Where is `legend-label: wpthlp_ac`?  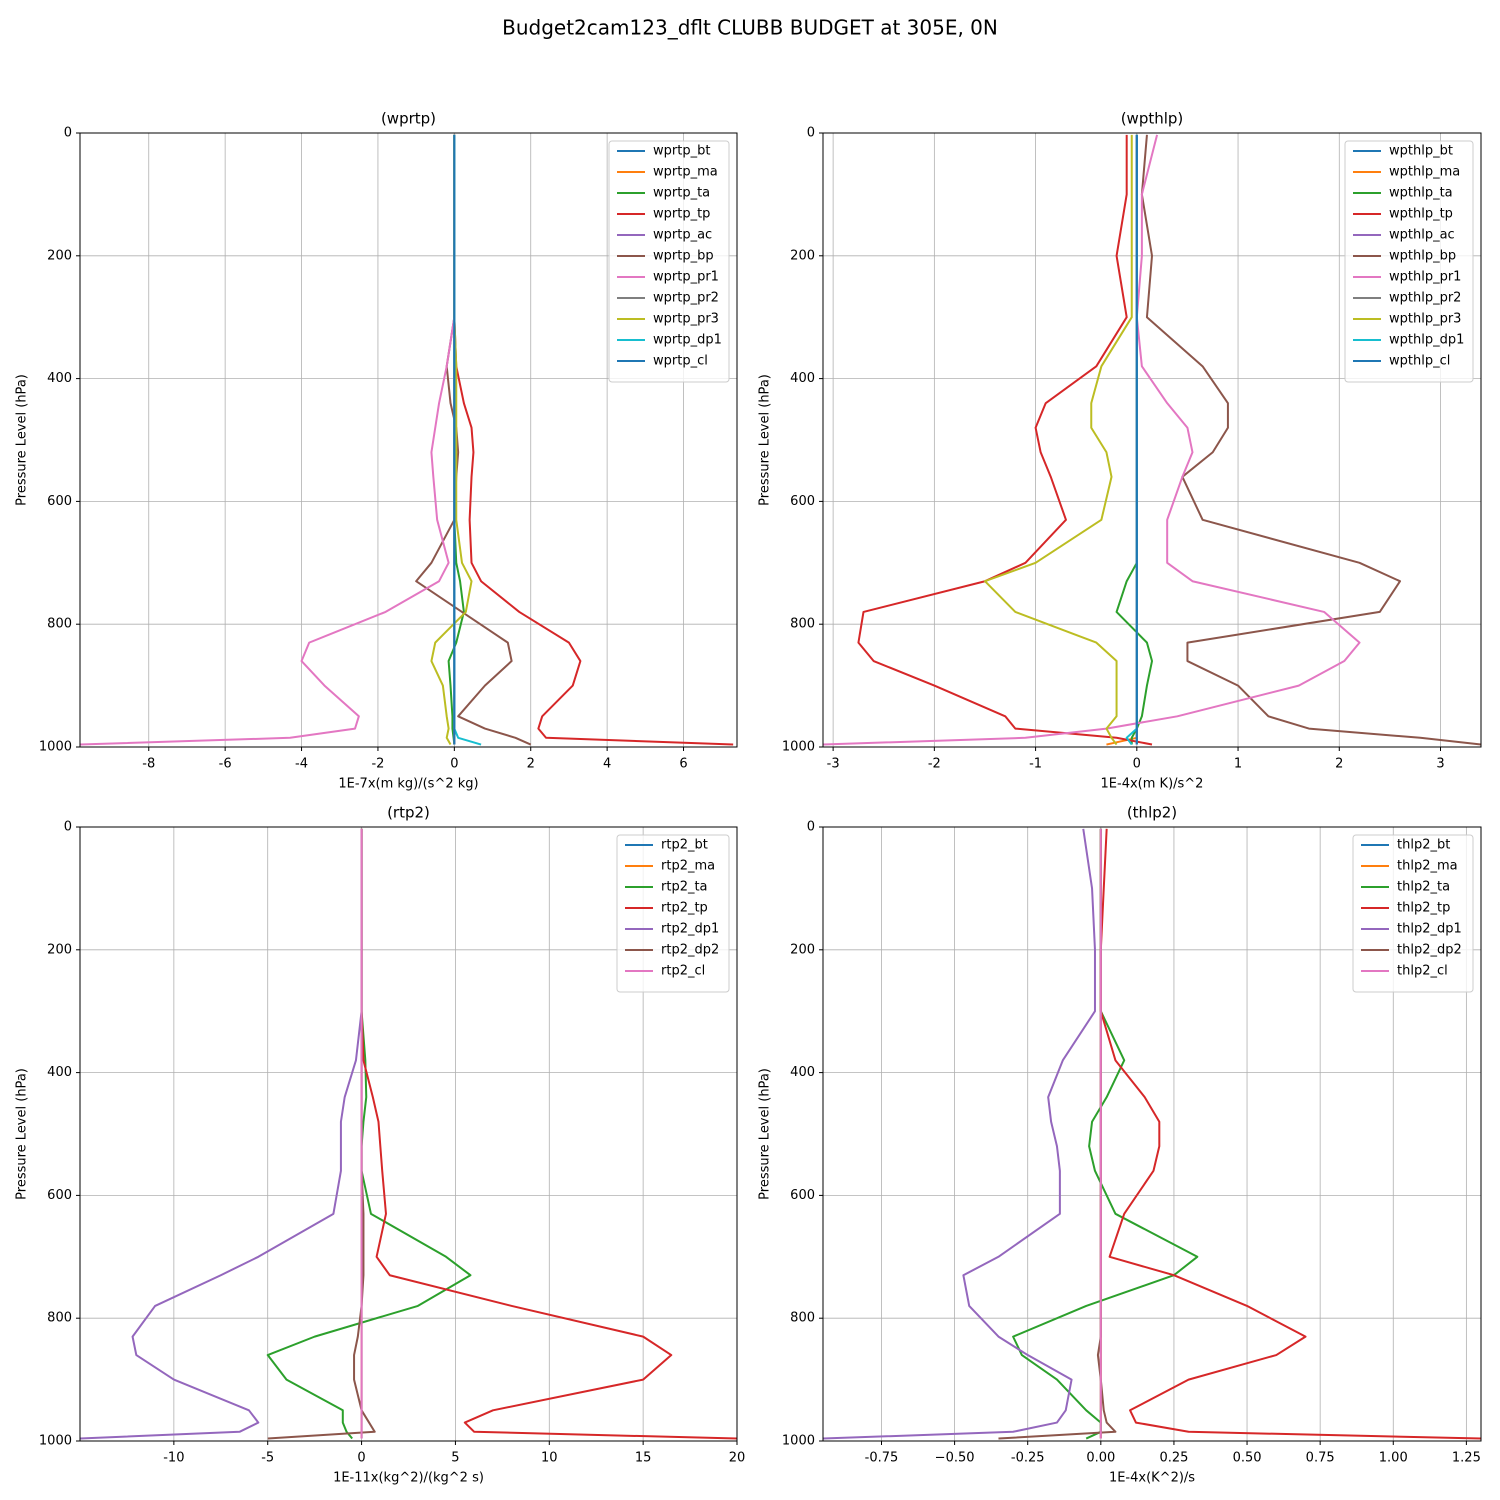 legend-label: wpthlp_ac is located at coordinates (1422, 235).